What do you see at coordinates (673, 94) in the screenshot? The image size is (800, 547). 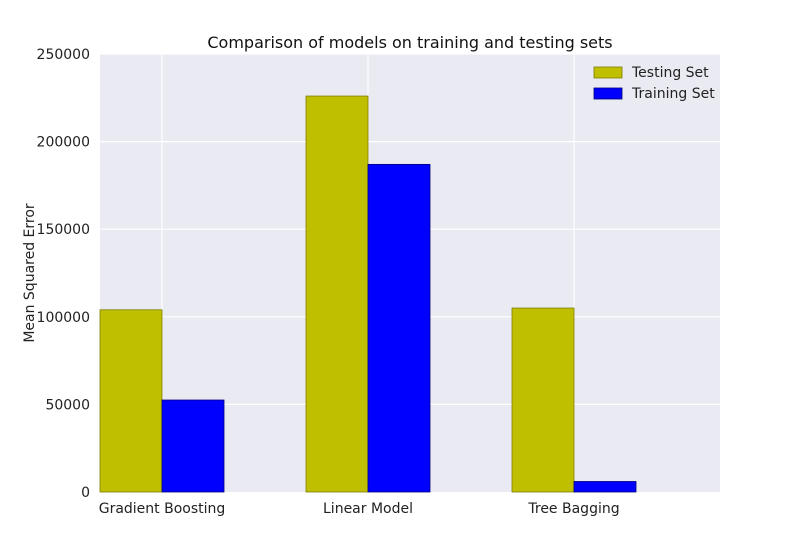 I see `legend-label: Training Set` at bounding box center [673, 94].